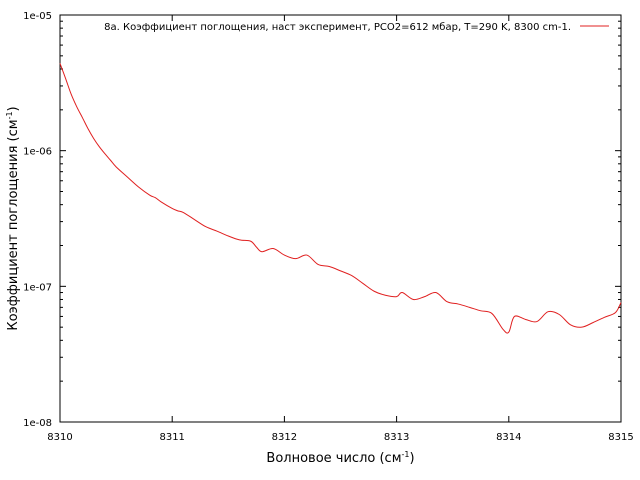 This screenshot has height=480, width=640. Describe the element at coordinates (37, 423) in the screenshot. I see `y-tick-label: 1e-08` at that location.